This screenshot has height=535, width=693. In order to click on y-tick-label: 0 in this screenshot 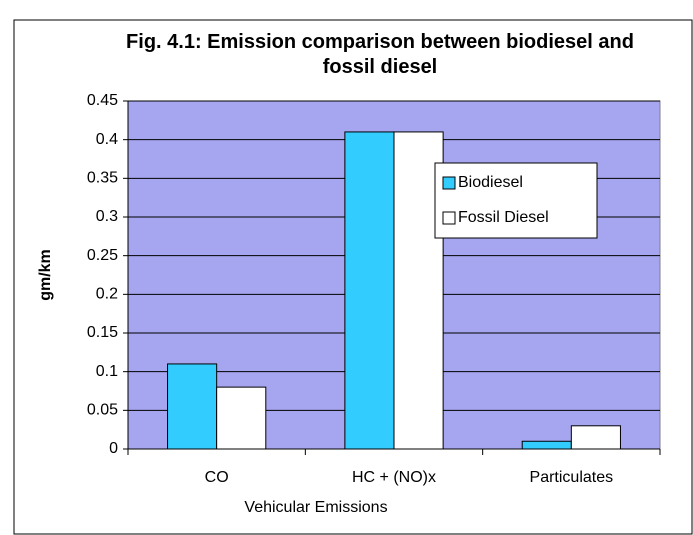, I will do `click(113, 448)`.